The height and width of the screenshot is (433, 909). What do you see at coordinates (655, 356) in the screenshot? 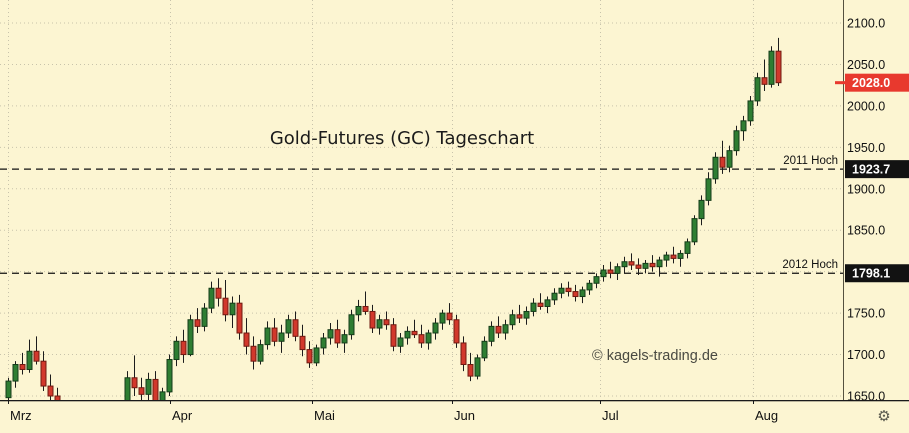
I see `watermark: © kagels-trading.de` at bounding box center [655, 356].